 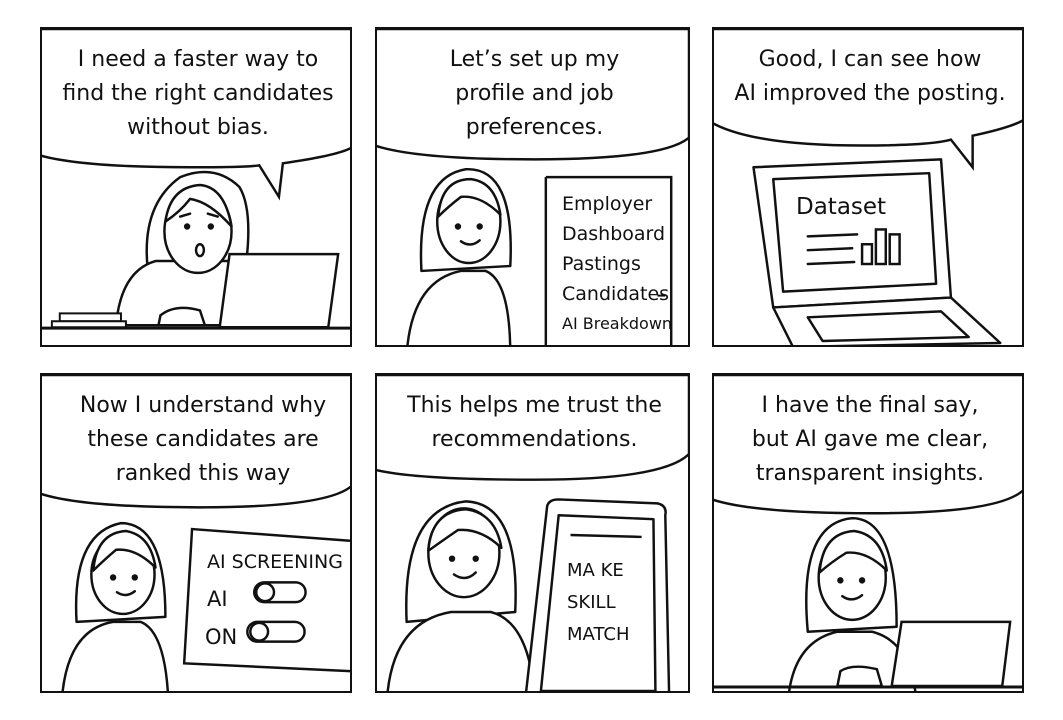 I want to click on menu-item-dashboard: Dashboard, so click(x=614, y=234).